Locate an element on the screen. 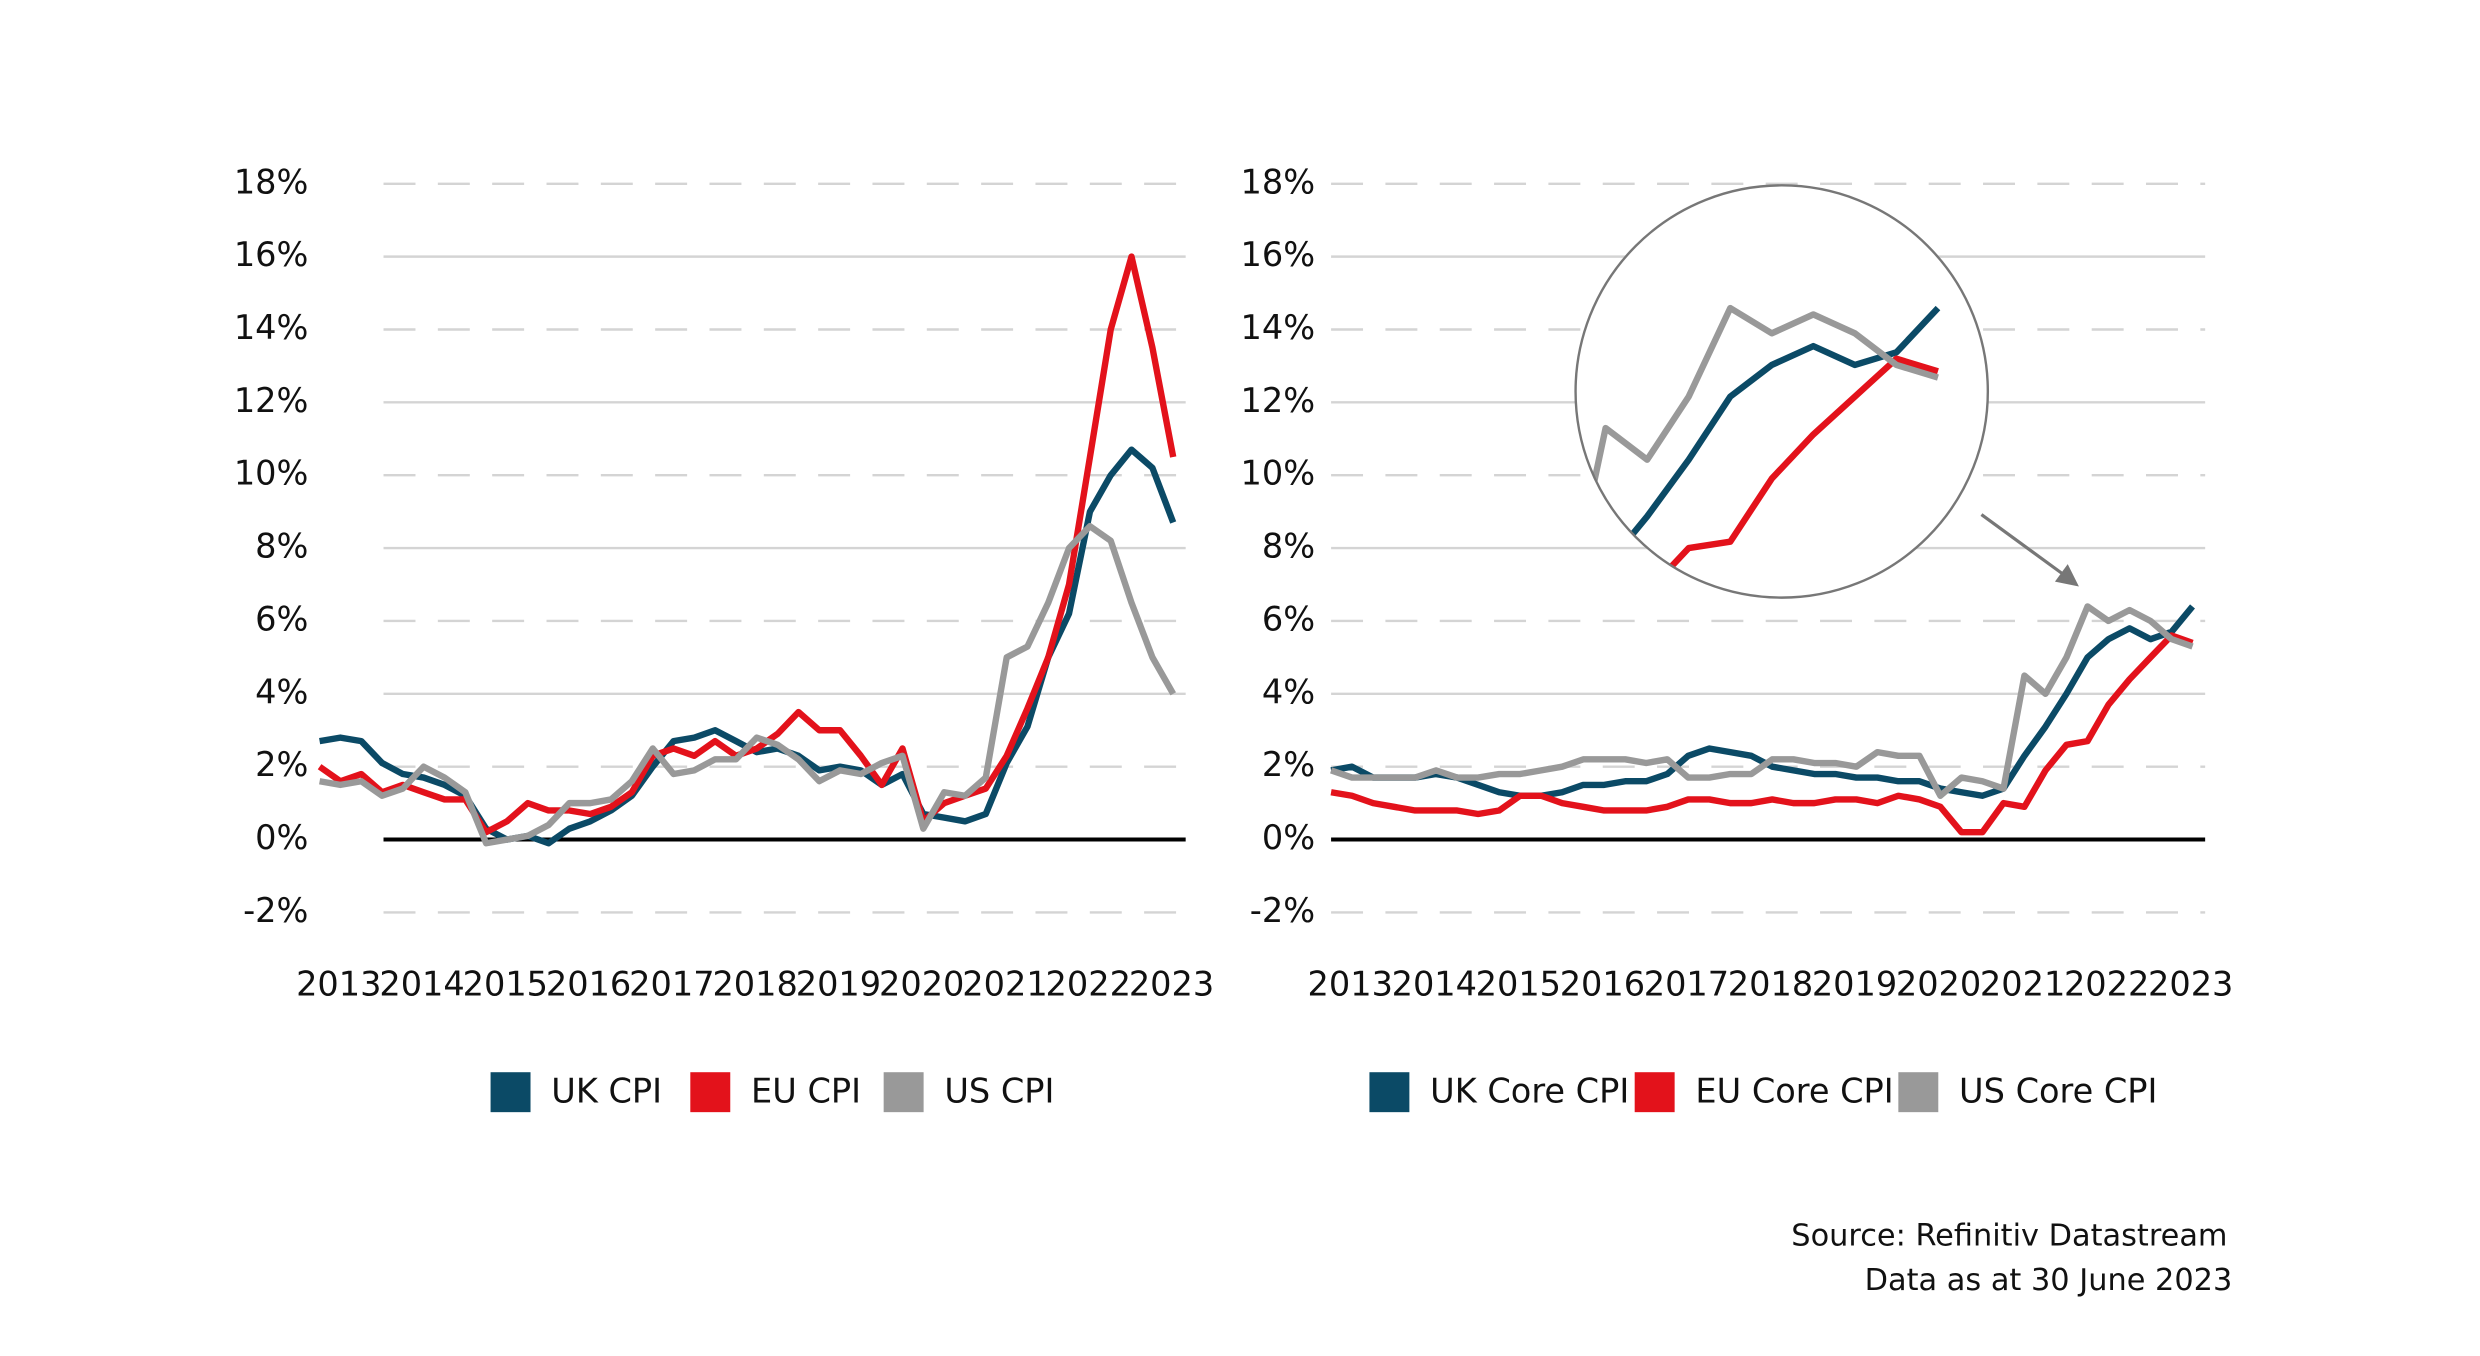 This screenshot has height=1356, width=2480. legend-label: EU CPI is located at coordinates (806, 1090).